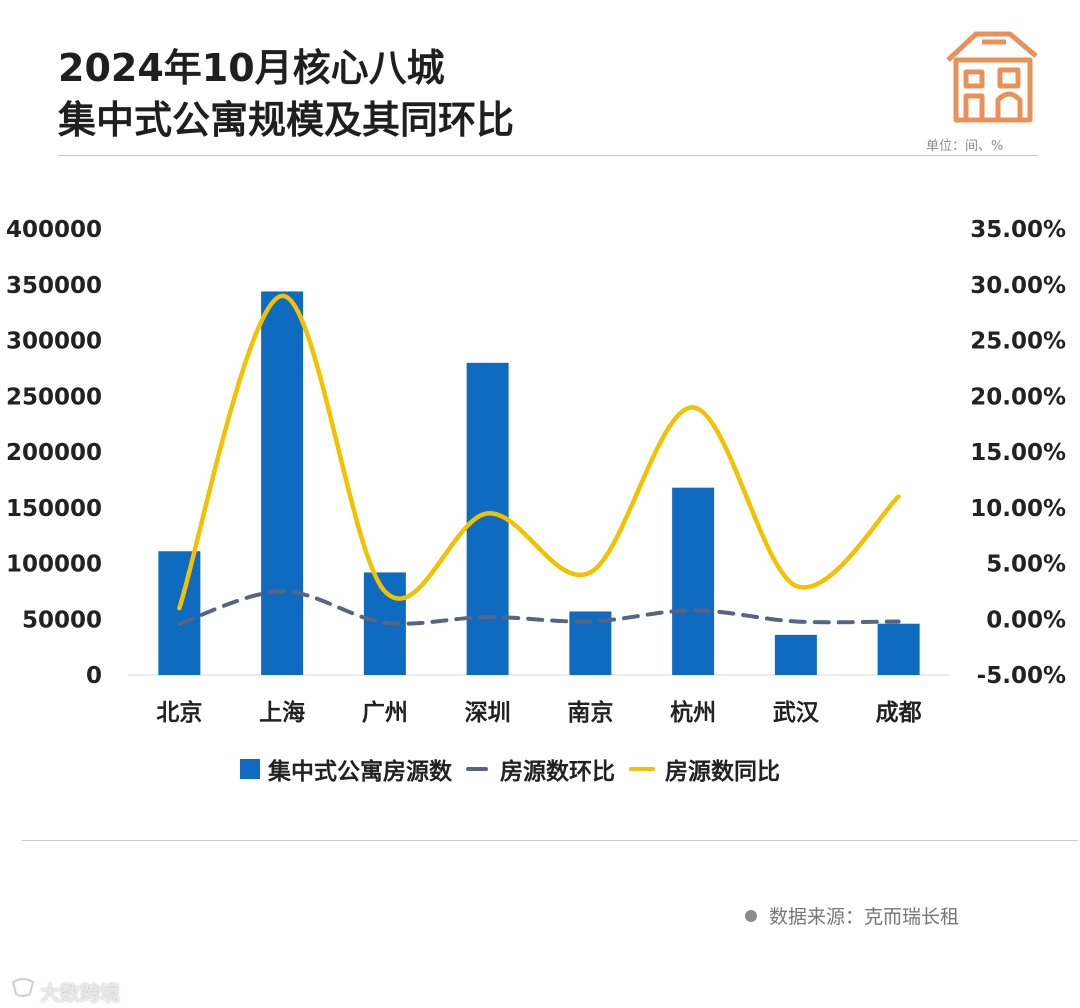 This screenshot has height=1008, width=1080. Describe the element at coordinates (54, 509) in the screenshot. I see `left-tick-label: 150000` at that location.